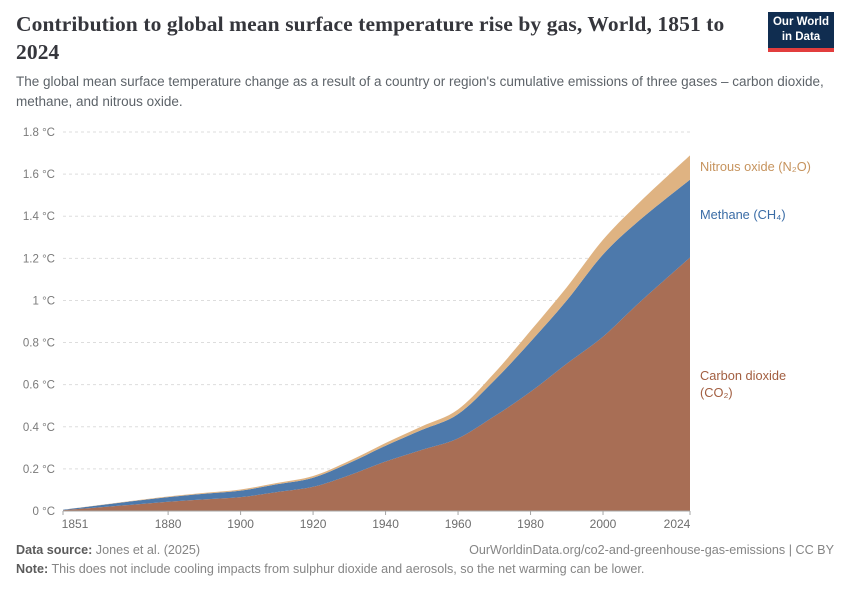 Image resolution: width=850 pixels, height=600 pixels. I want to click on owid-logo: Our World in Data, so click(801, 32).